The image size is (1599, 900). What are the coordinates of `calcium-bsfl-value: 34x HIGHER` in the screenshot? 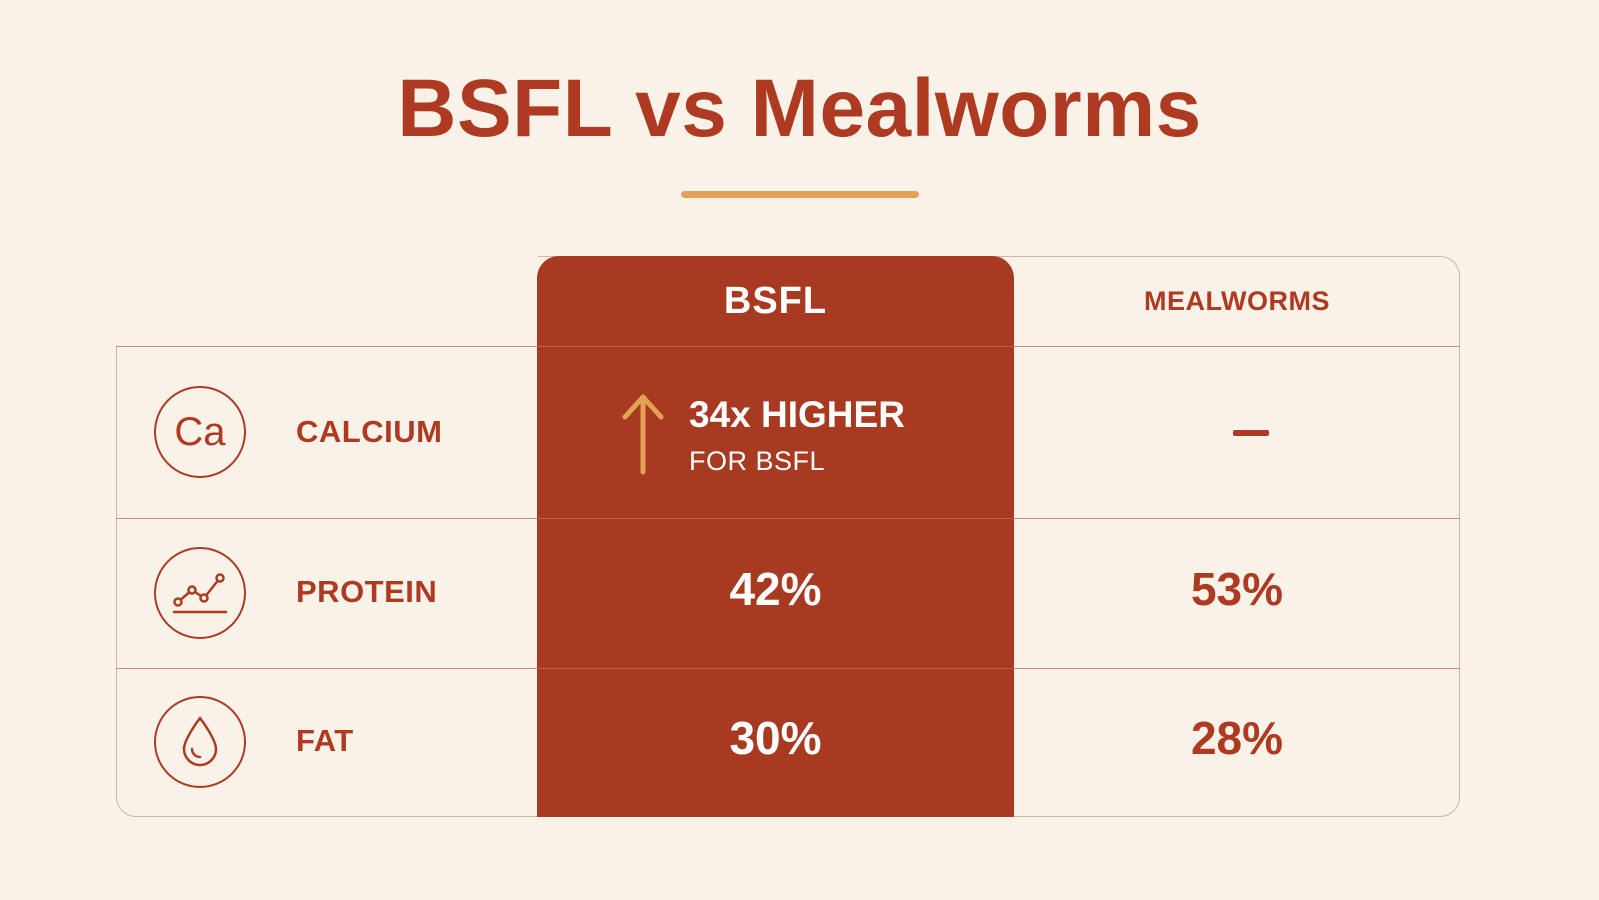 It's located at (797, 414).